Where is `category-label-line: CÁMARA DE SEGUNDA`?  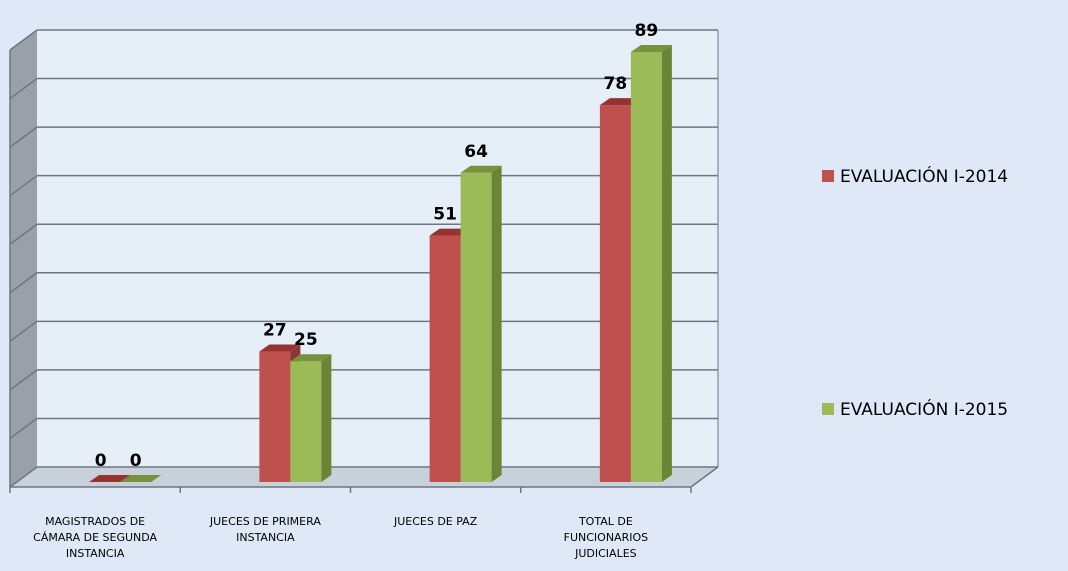 category-label-line: CÁMARA DE SEGUNDA is located at coordinates (95, 537).